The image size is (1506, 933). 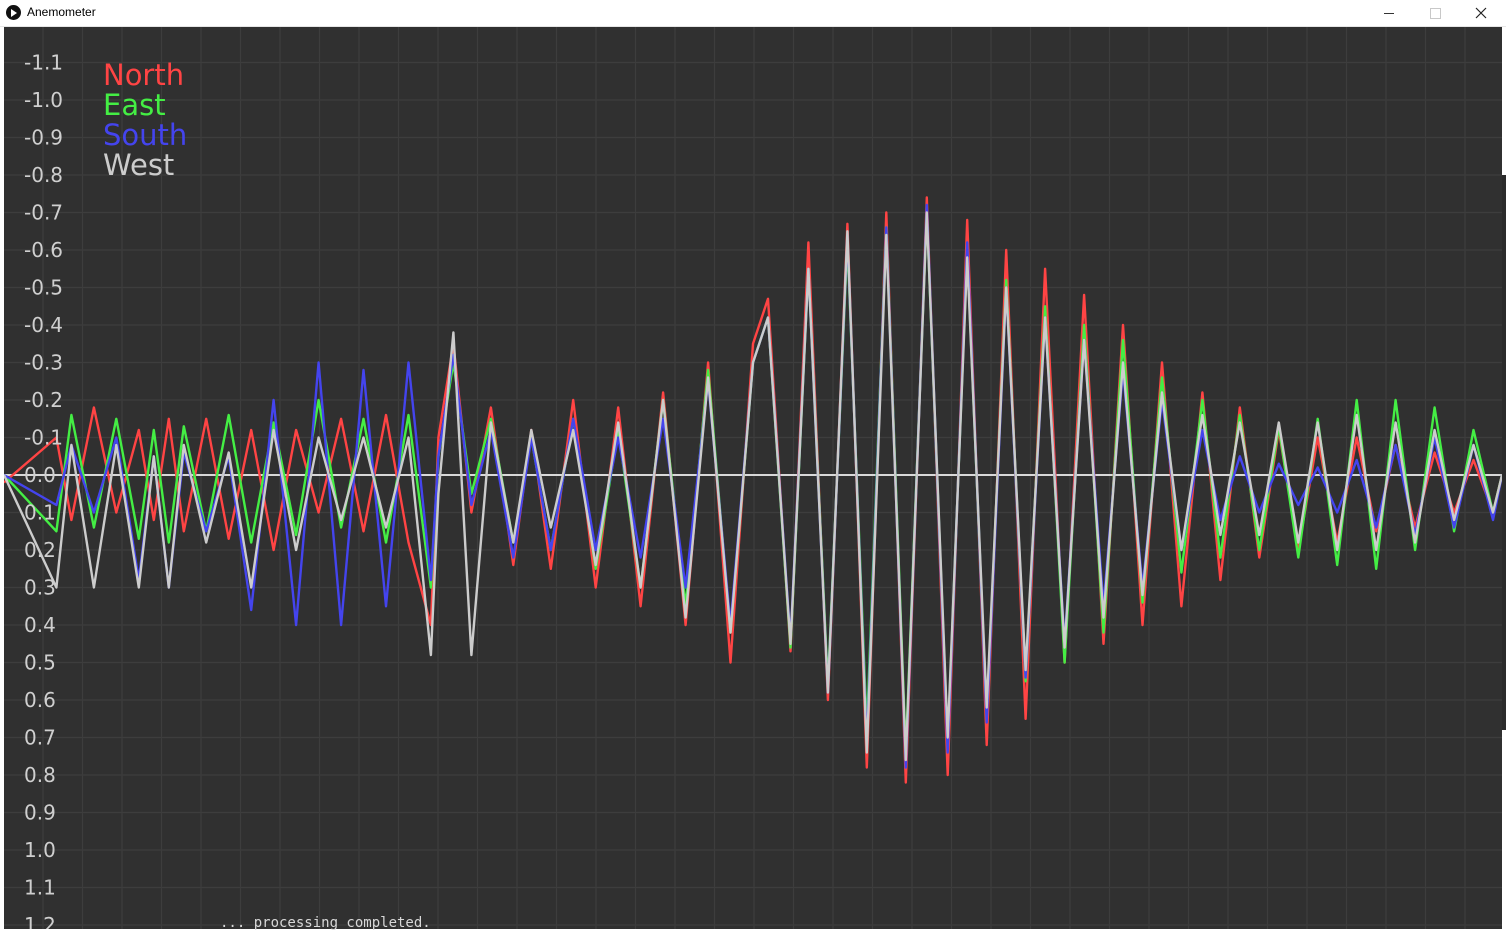 I want to click on close-icon, so click(x=1481, y=13).